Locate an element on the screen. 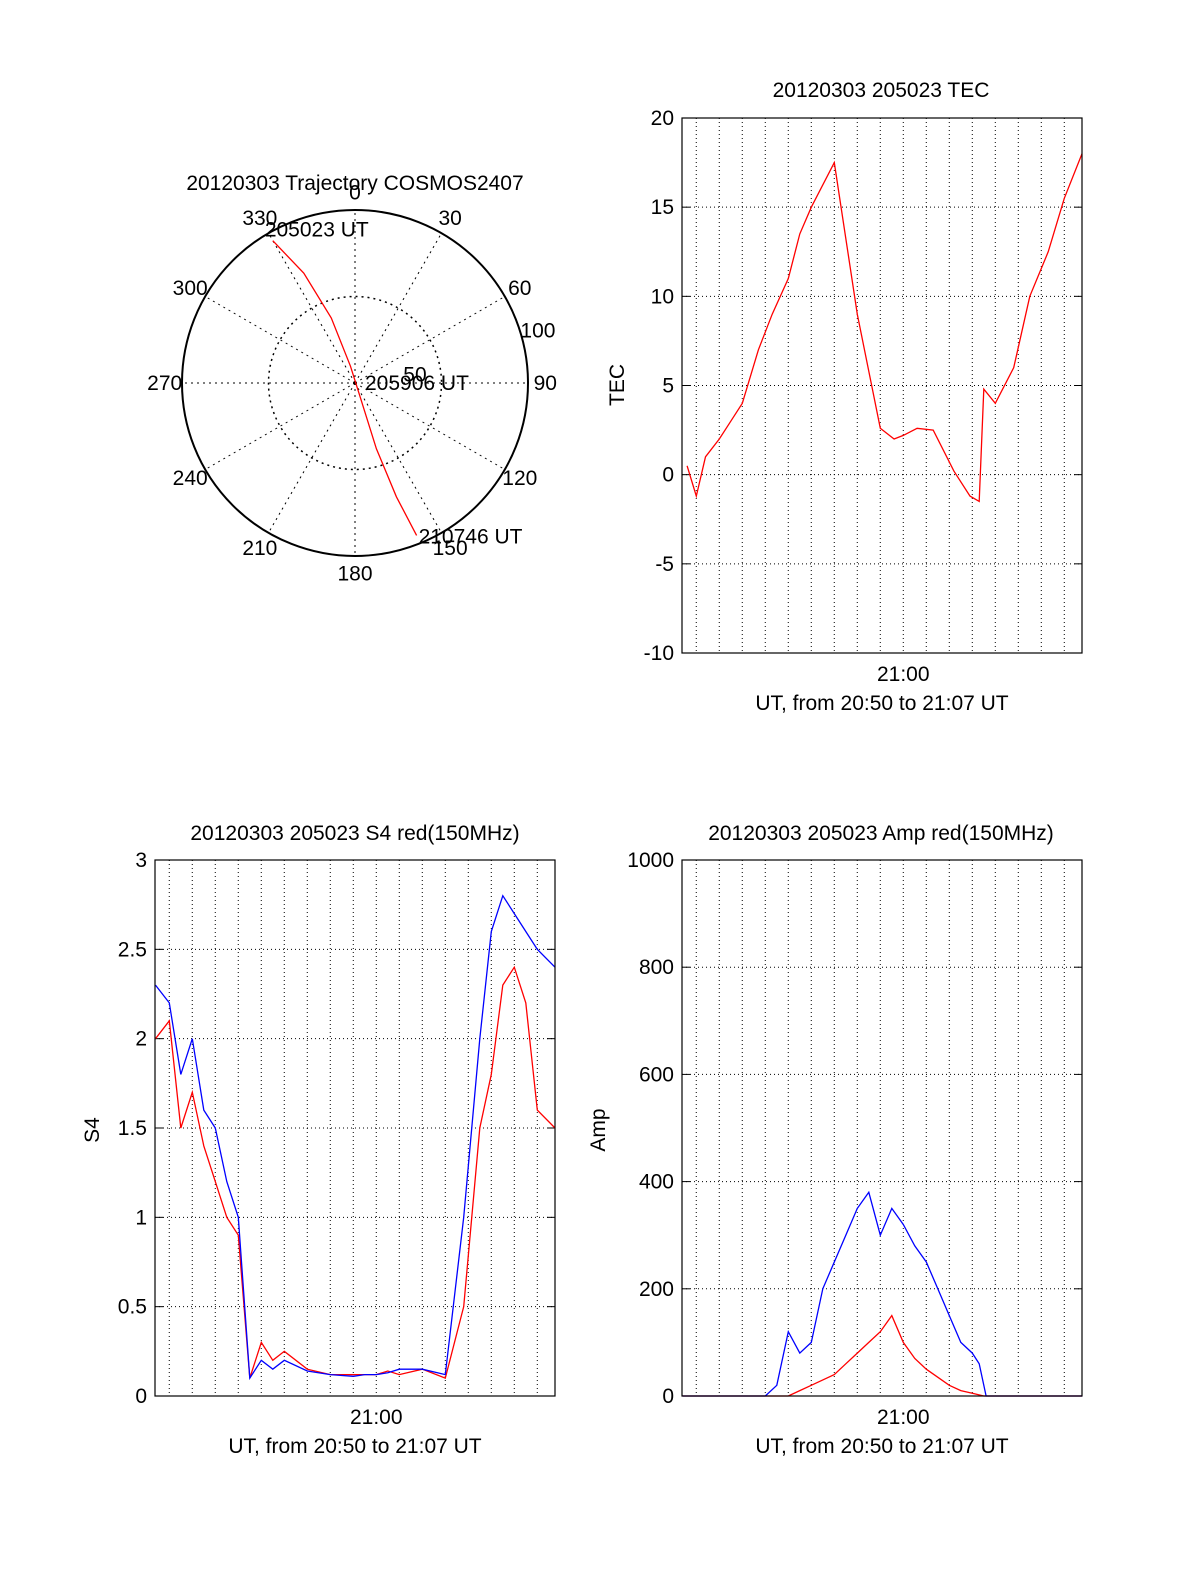 Image resolution: width=1200 pixels, height=1575 pixels. amp-y-label: Amp is located at coordinates (598, 1129).